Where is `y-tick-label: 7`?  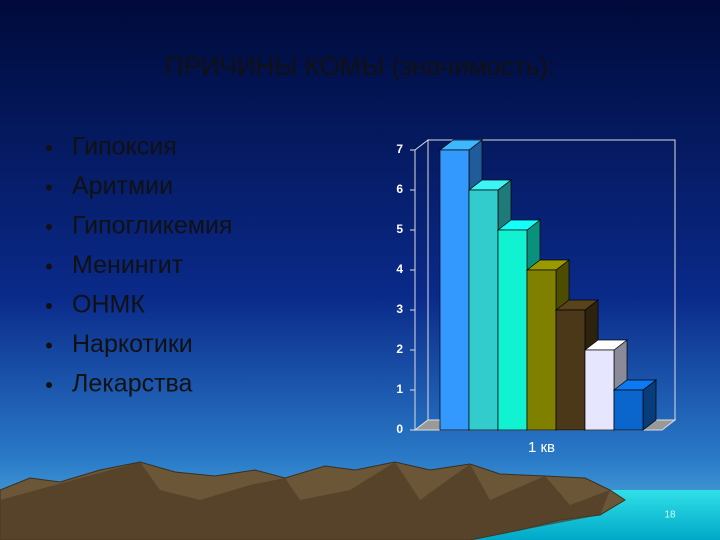 y-tick-label: 7 is located at coordinates (399, 149).